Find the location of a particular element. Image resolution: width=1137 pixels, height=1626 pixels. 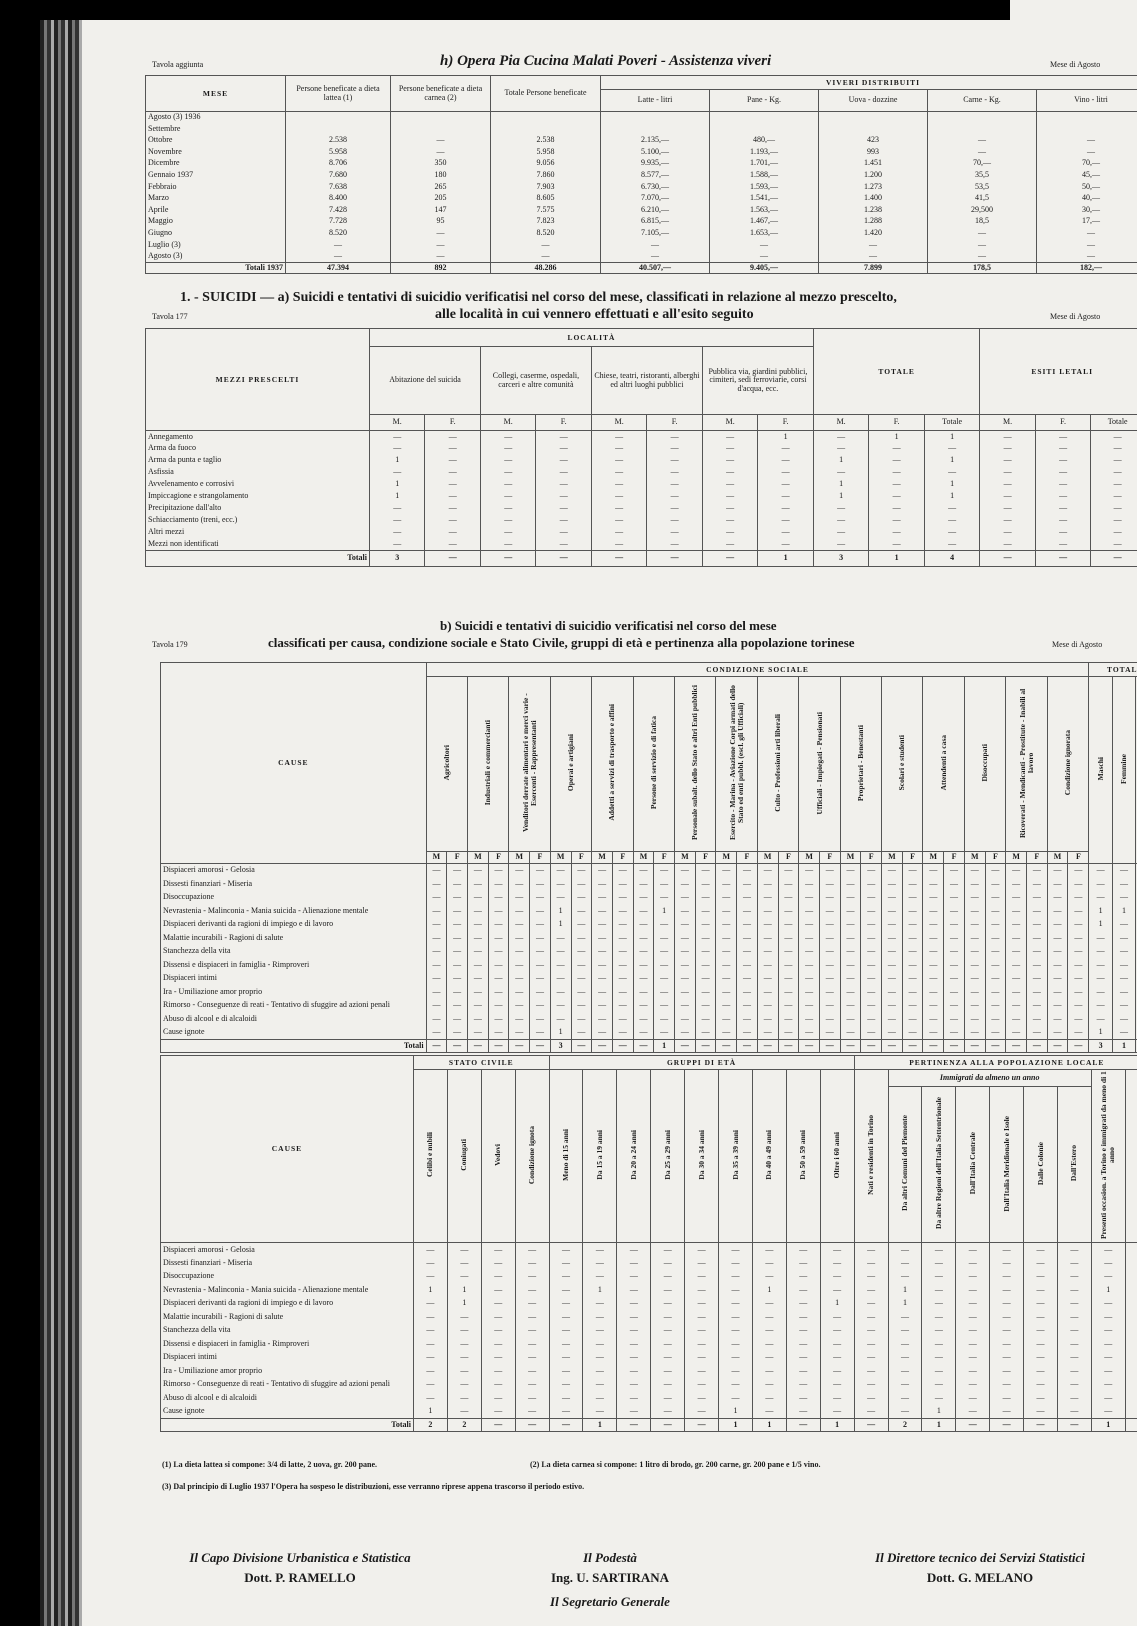

cell-value: 1.273 is located at coordinates (873, 187).